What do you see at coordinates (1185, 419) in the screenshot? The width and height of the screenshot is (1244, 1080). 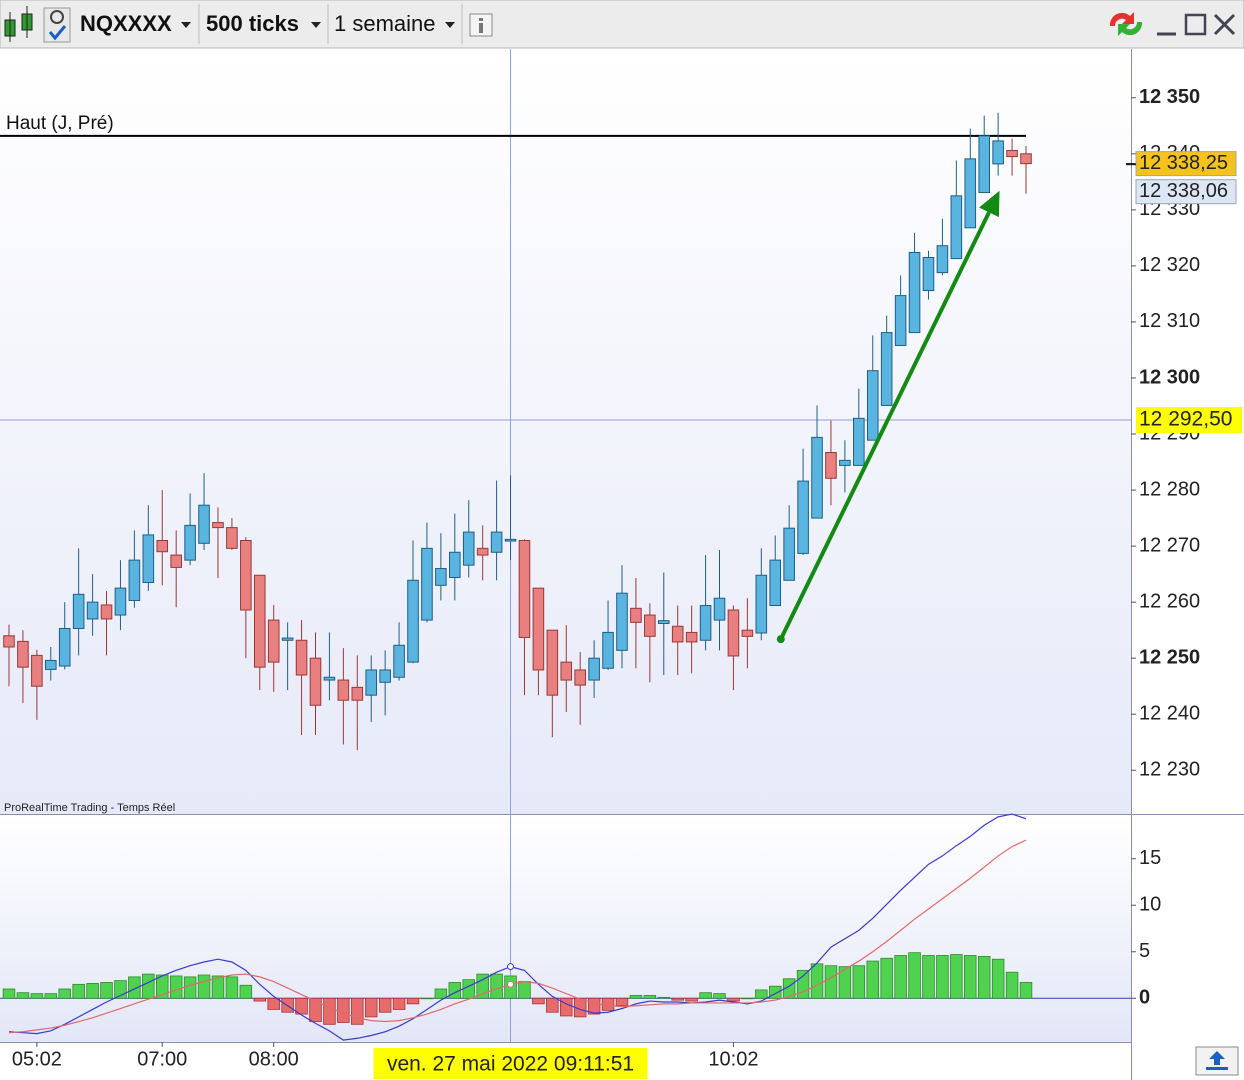 I see `crosshair-price-label: 12 292,50` at bounding box center [1185, 419].